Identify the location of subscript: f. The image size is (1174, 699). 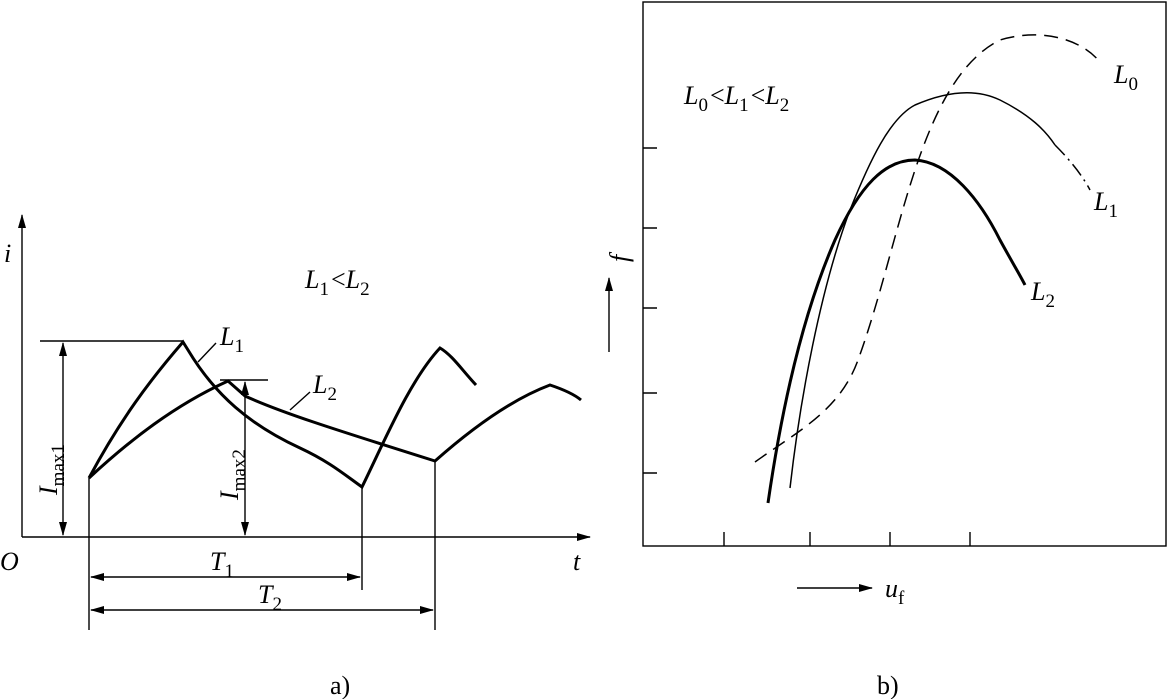
(901, 598).